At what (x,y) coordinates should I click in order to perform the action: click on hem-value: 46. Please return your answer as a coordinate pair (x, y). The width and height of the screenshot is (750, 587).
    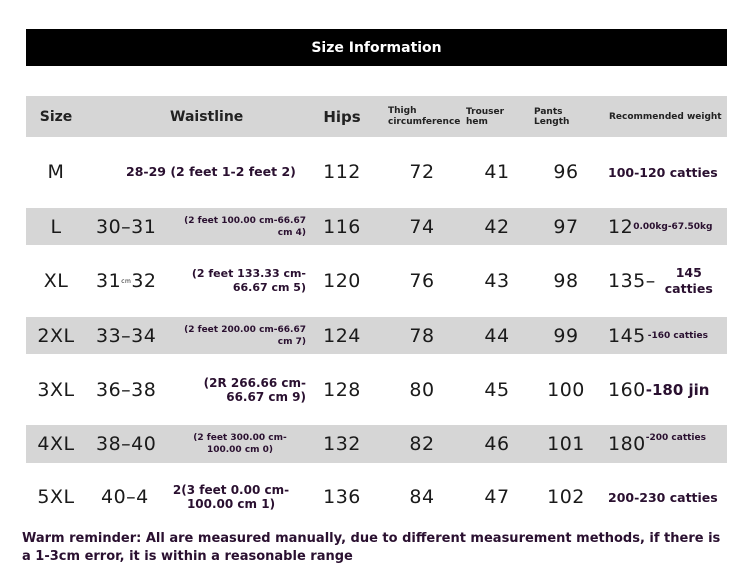
    Looking at the image, I should click on (497, 444).